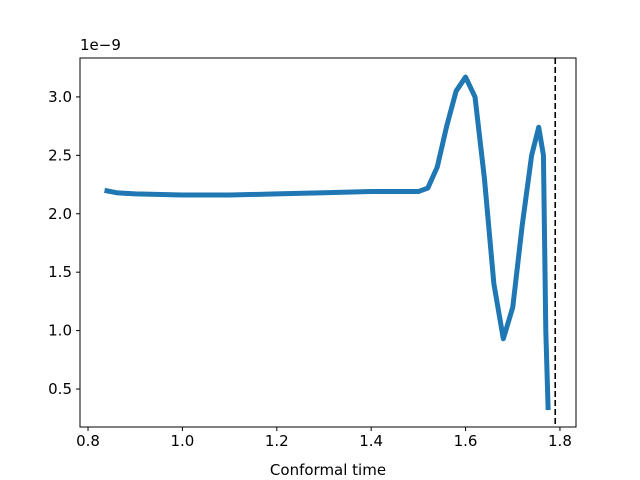  I want to click on x-tick-label: 1.2, so click(277, 441).